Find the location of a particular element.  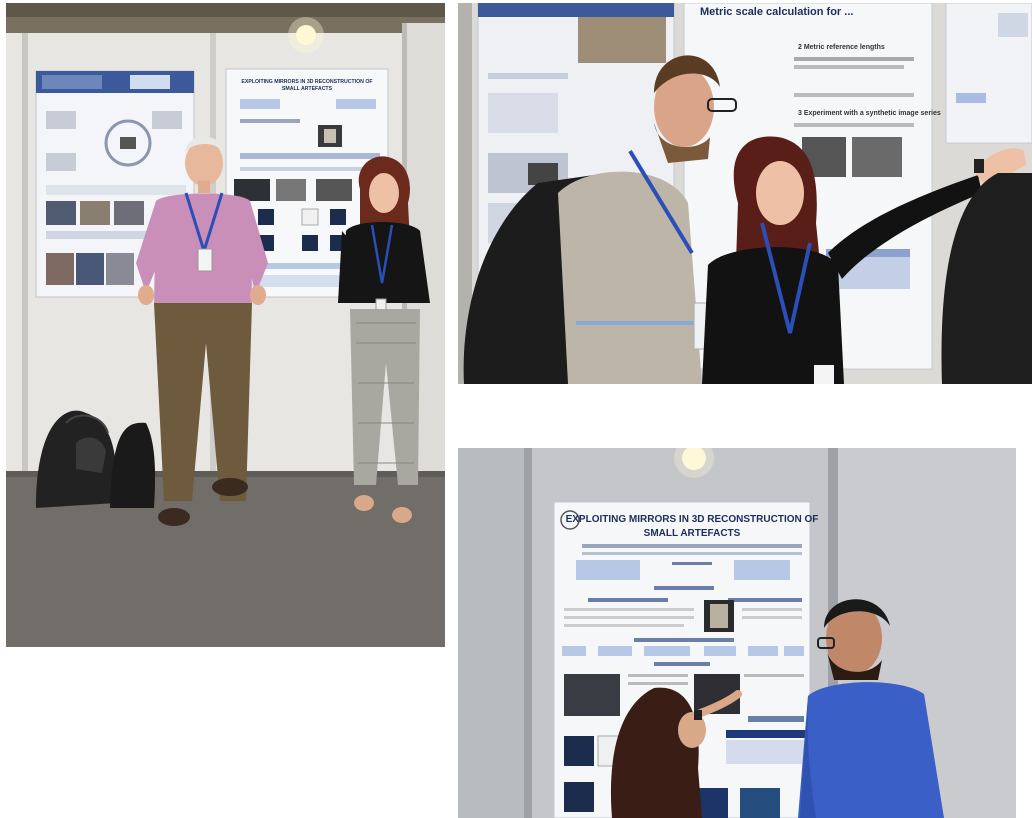

person-woman-black-top is located at coordinates (384, 339).